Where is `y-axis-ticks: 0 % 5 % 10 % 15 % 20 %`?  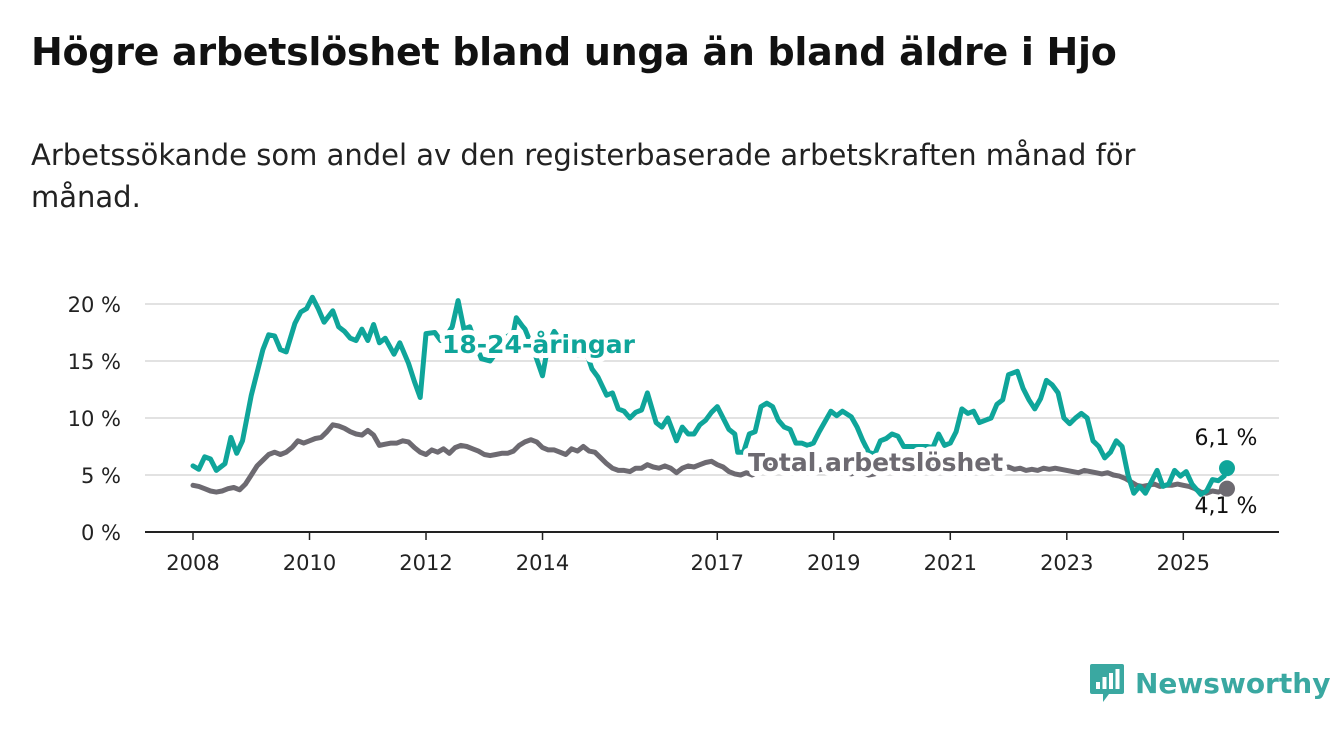
y-axis-ticks: 0 % 5 % 10 % 15 % 20 % is located at coordinates (94, 419).